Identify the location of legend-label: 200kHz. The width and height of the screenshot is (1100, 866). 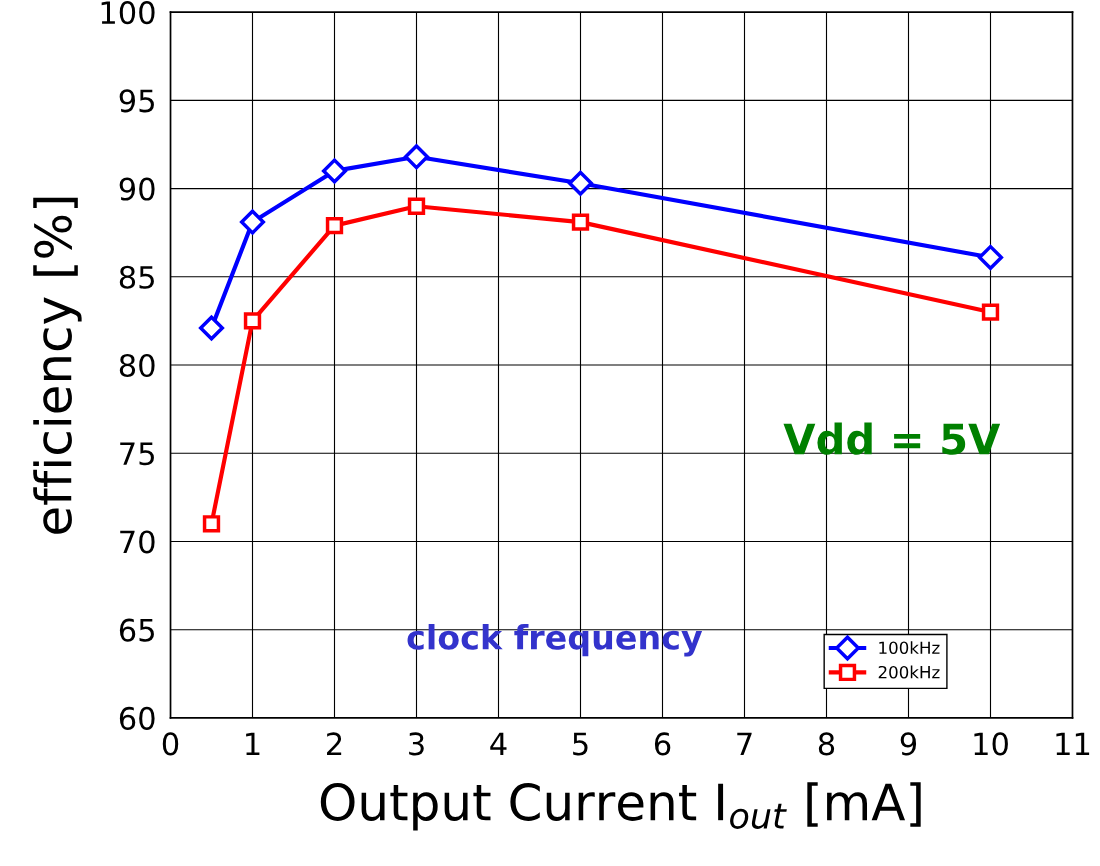
(909, 672).